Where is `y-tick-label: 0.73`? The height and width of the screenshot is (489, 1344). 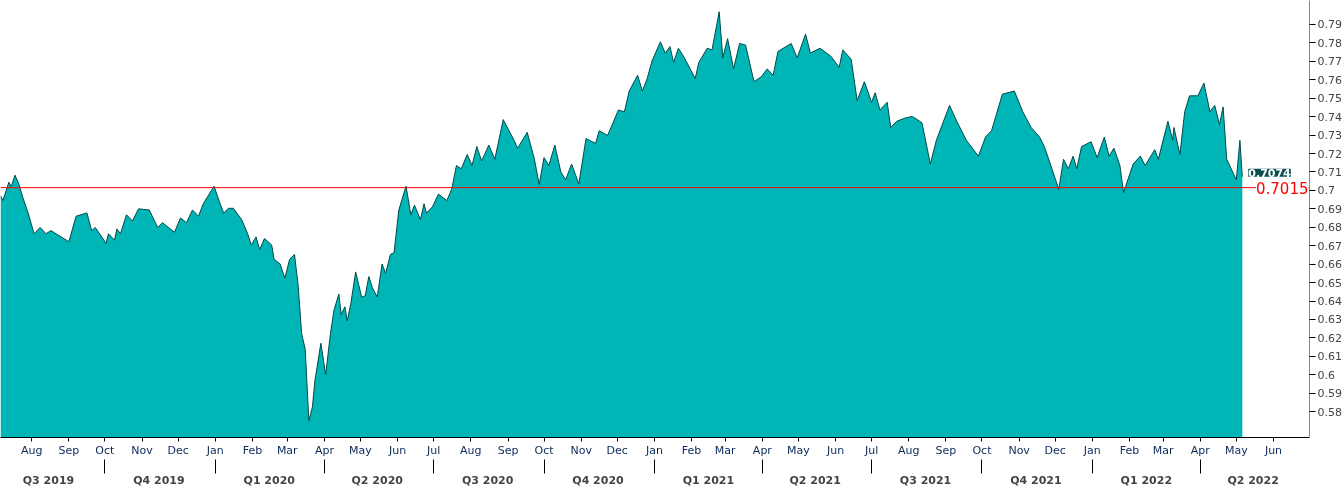 y-tick-label: 0.73 is located at coordinates (1329, 136).